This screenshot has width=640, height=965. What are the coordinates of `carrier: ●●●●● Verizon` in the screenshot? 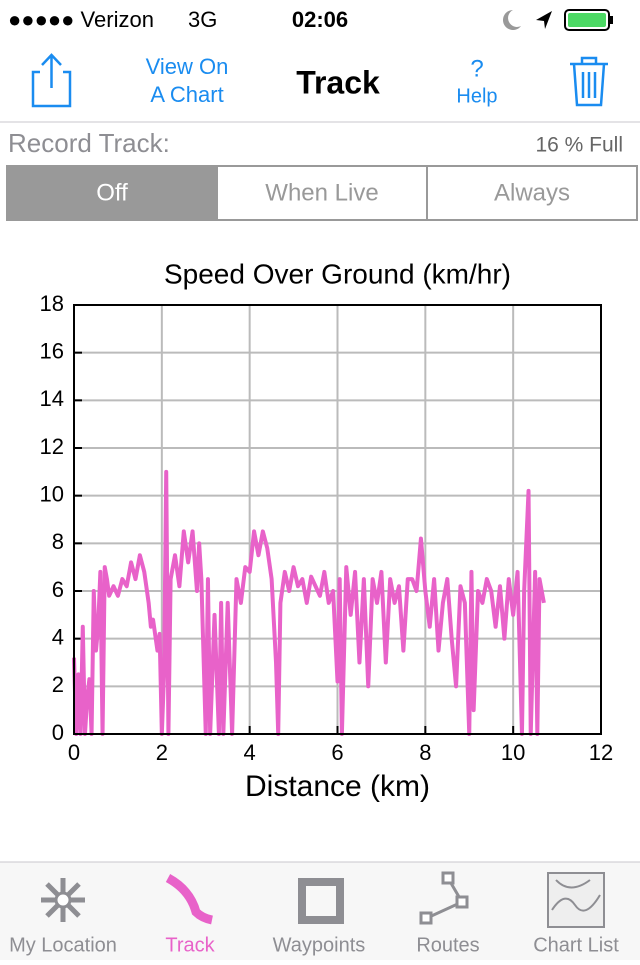 It's located at (81, 19).